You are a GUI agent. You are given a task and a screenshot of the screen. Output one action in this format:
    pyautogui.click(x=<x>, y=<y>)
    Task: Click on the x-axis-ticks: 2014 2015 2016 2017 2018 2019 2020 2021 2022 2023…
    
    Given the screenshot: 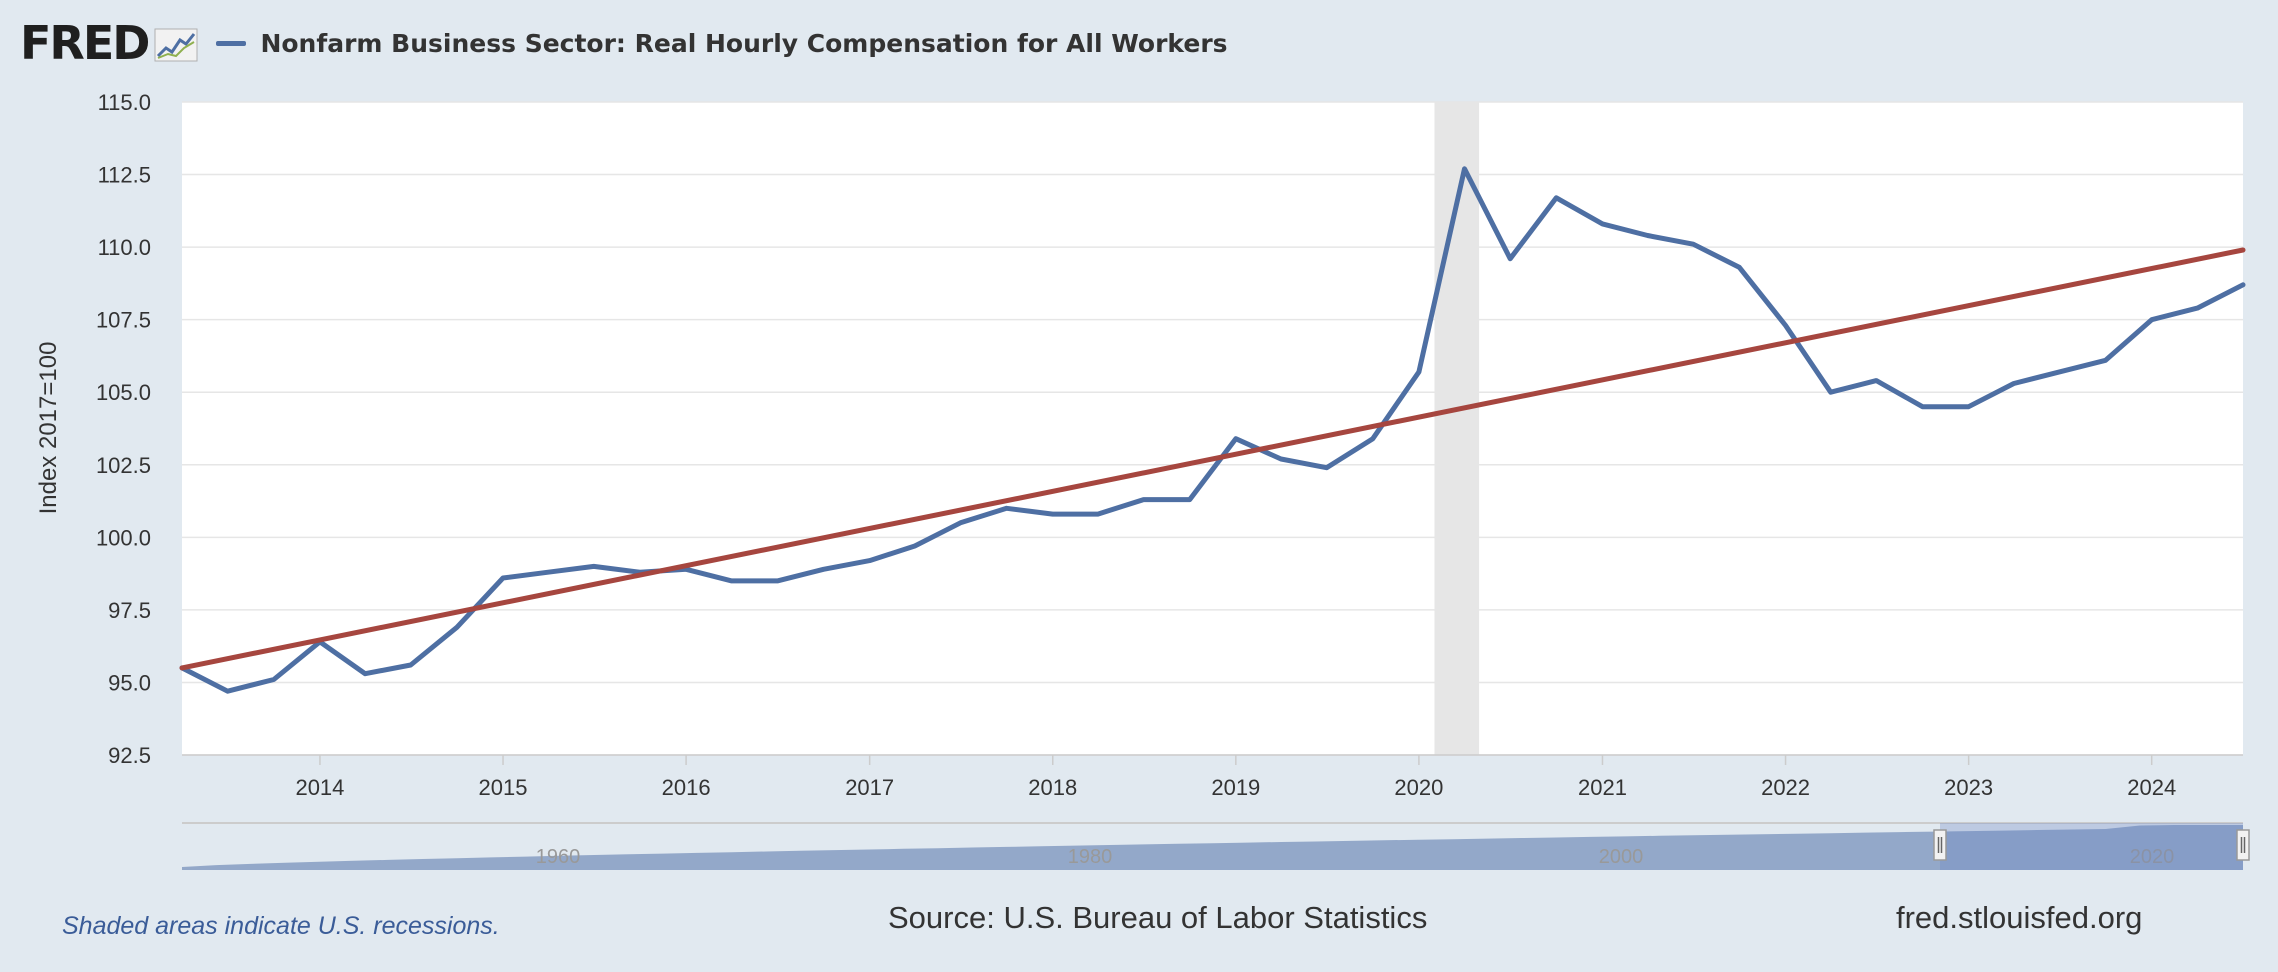 What is the action you would take?
    pyautogui.click(x=1212, y=777)
    